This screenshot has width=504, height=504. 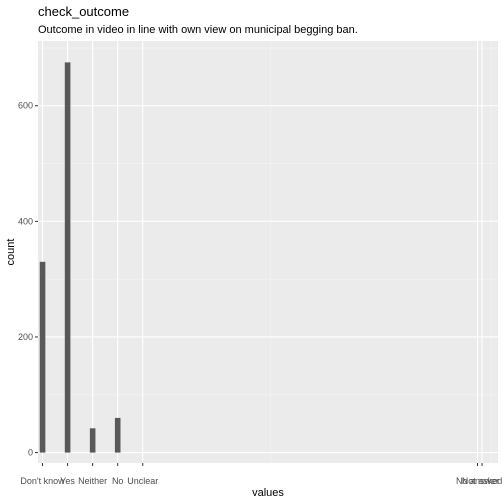 What do you see at coordinates (25, 106) in the screenshot?
I see `y-tick-label: 600` at bounding box center [25, 106].